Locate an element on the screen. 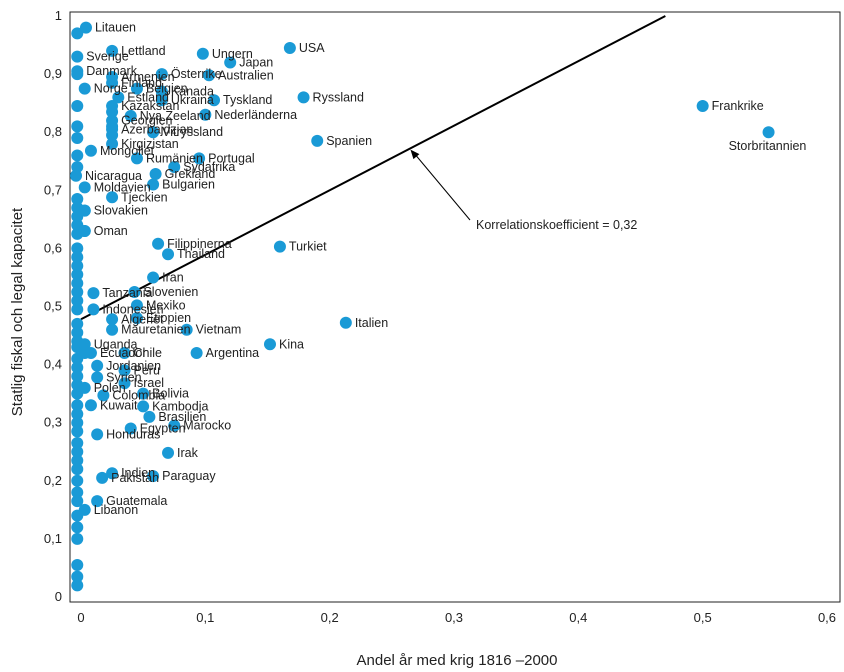  point-label: Jordanien is located at coordinates (133, 366).